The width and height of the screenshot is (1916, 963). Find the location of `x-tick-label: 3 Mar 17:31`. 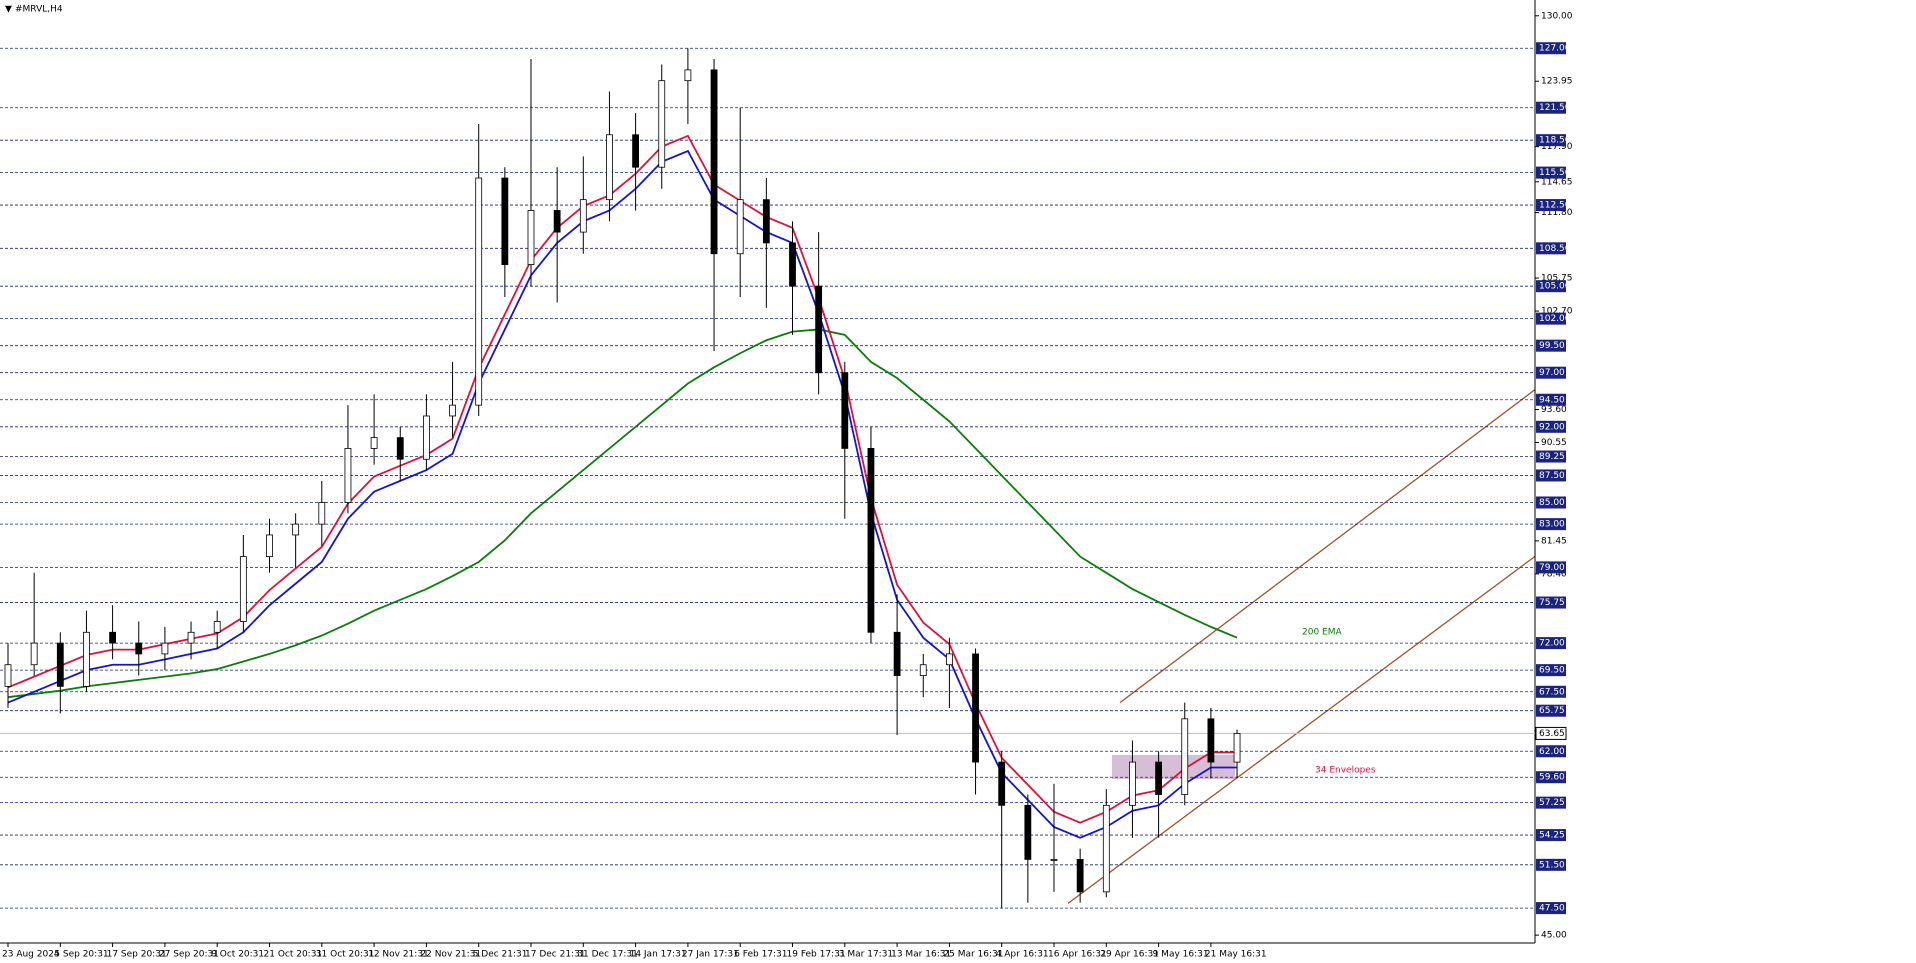

x-tick-label: 3 Mar 17:31 is located at coordinates (866, 955).